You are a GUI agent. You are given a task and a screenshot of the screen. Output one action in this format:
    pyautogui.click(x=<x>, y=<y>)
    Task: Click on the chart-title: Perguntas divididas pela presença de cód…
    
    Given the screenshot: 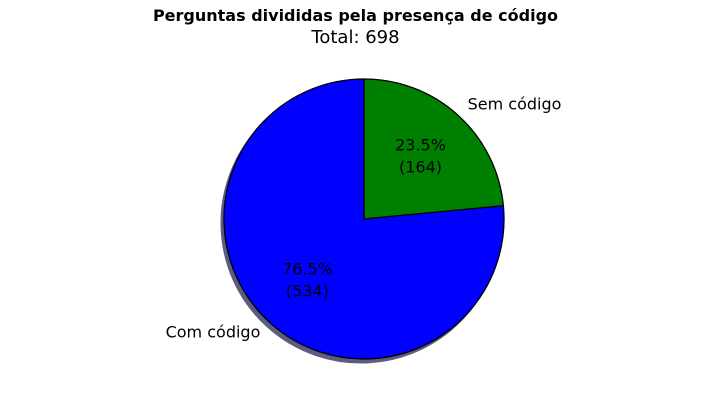 What is the action you would take?
    pyautogui.click(x=355, y=15)
    